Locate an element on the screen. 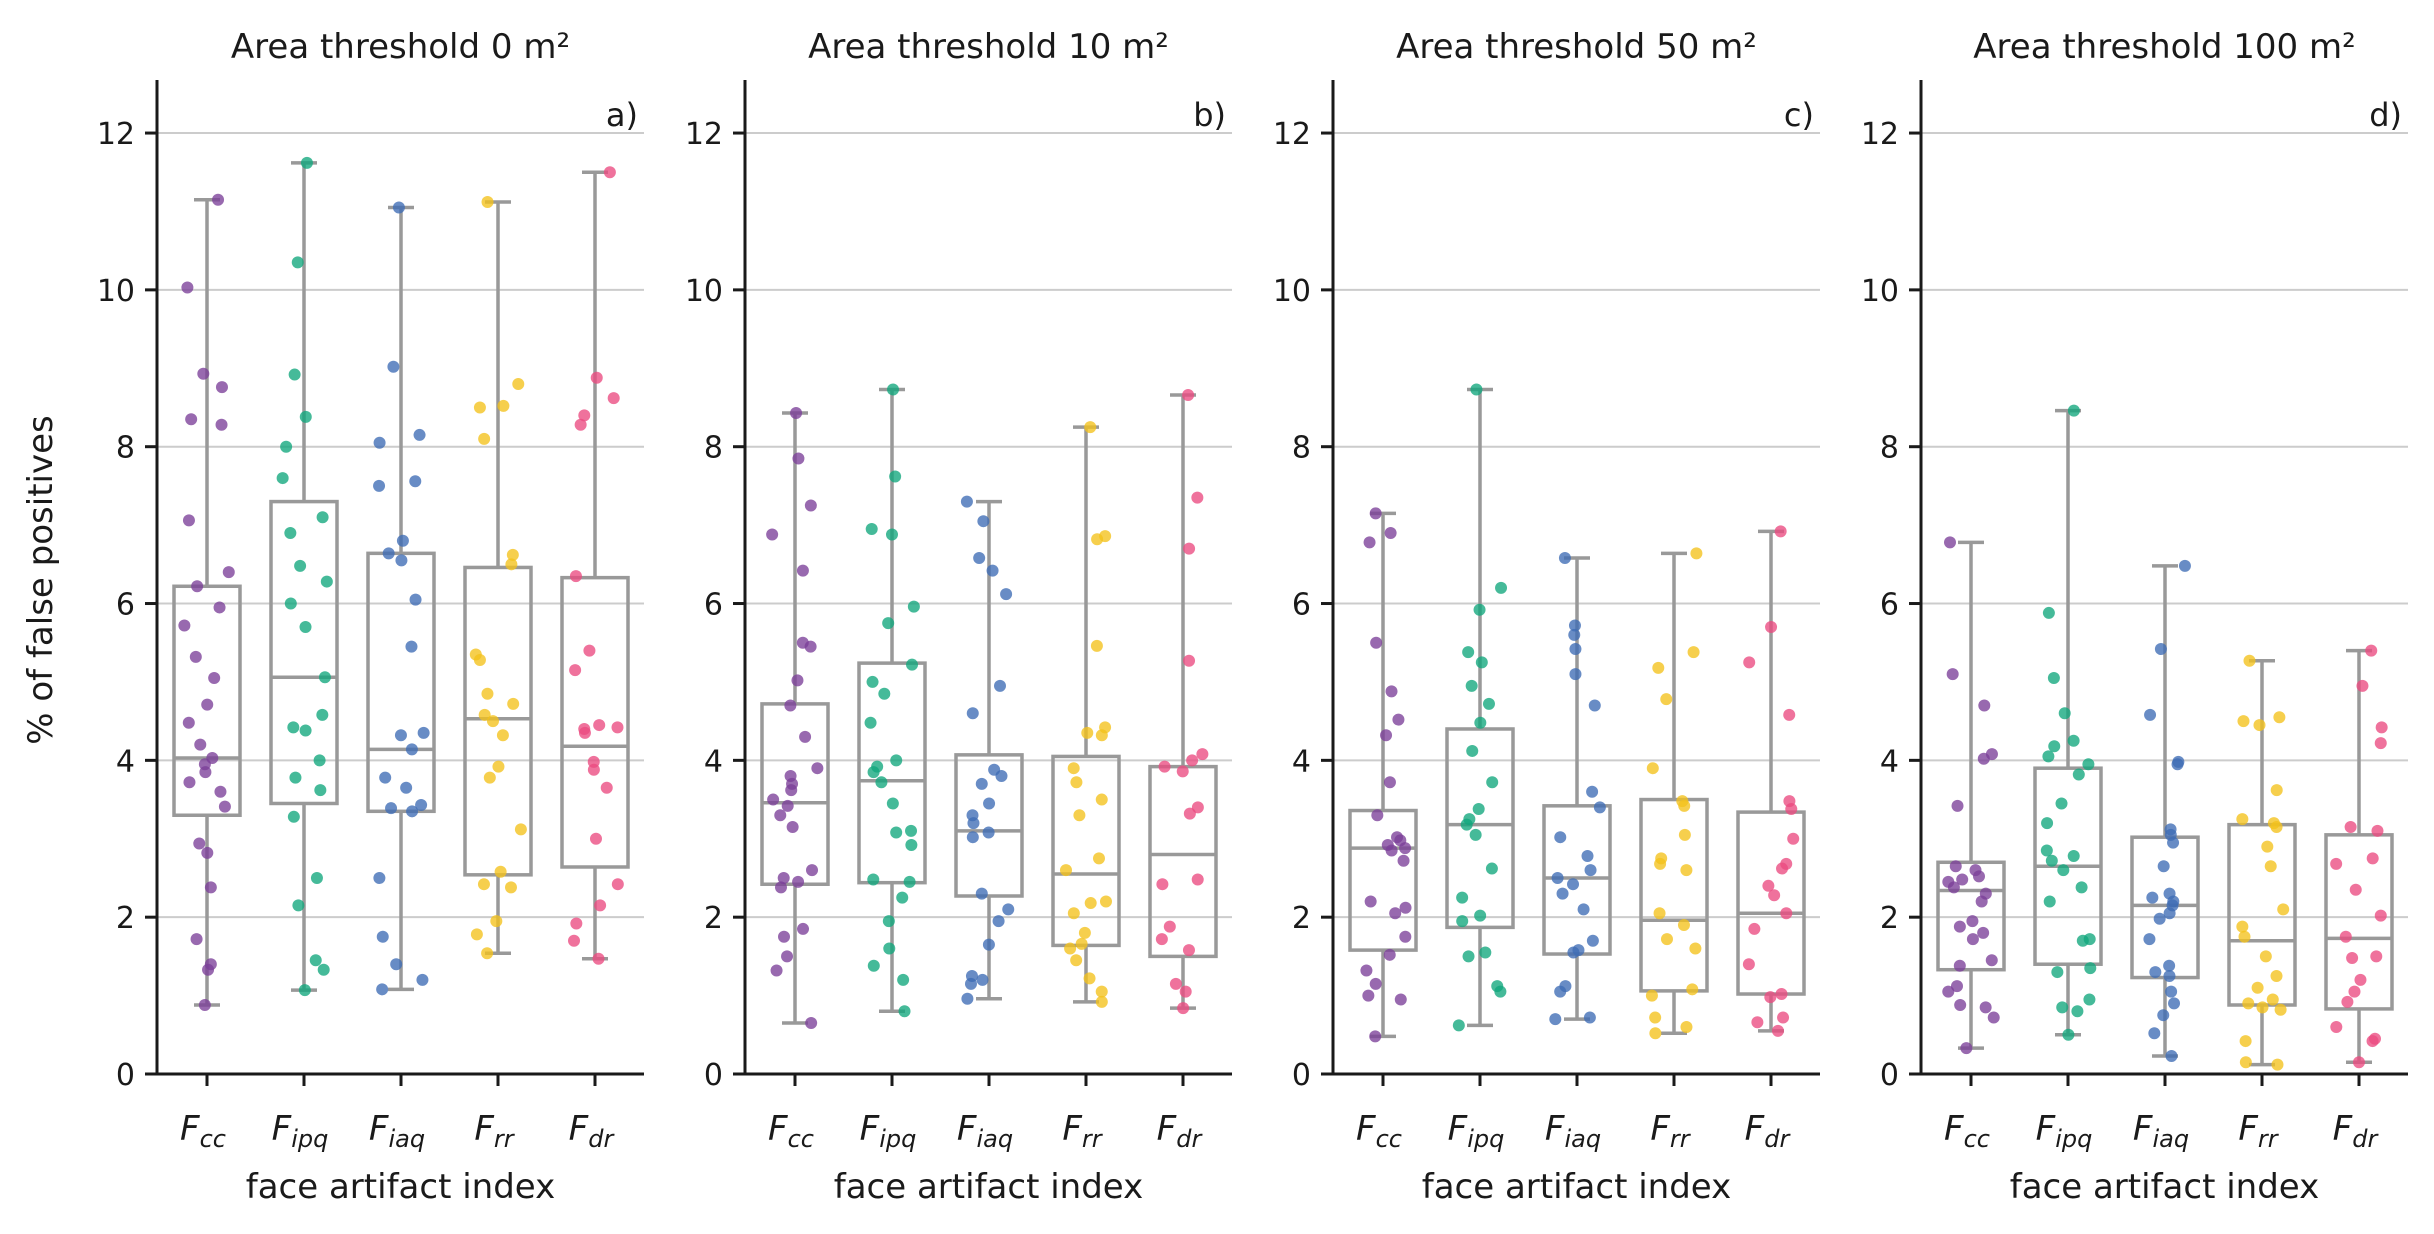 This screenshot has height=1234, width=2434. y-tick-label: 6 is located at coordinates (125, 605).